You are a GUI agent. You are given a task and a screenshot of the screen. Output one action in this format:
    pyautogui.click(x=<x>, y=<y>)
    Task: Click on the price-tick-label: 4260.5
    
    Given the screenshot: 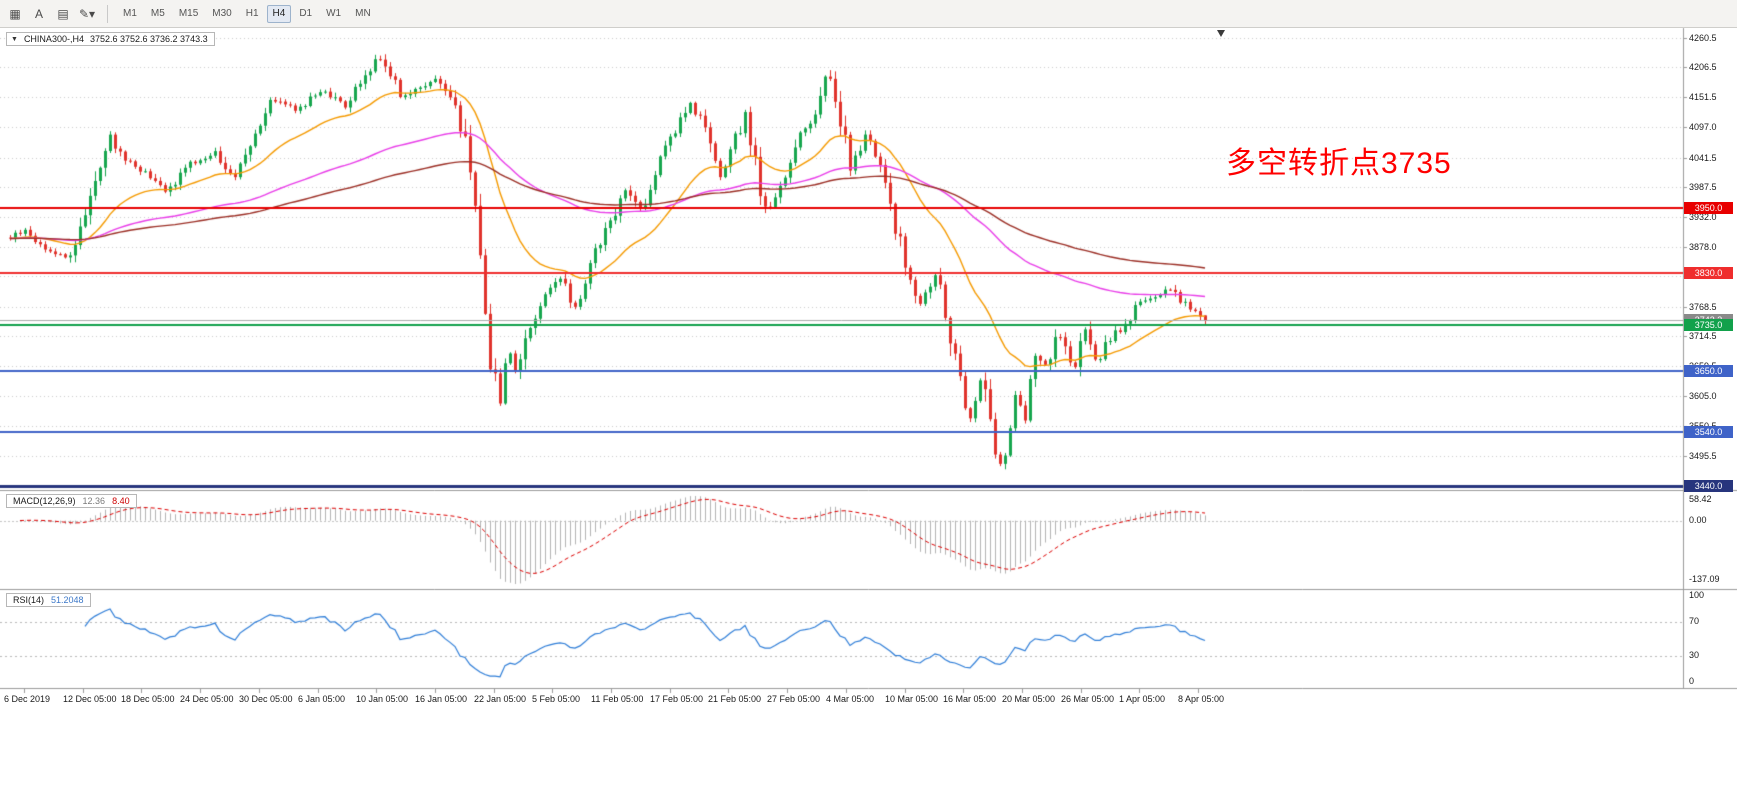 What is the action you would take?
    pyautogui.click(x=1703, y=37)
    